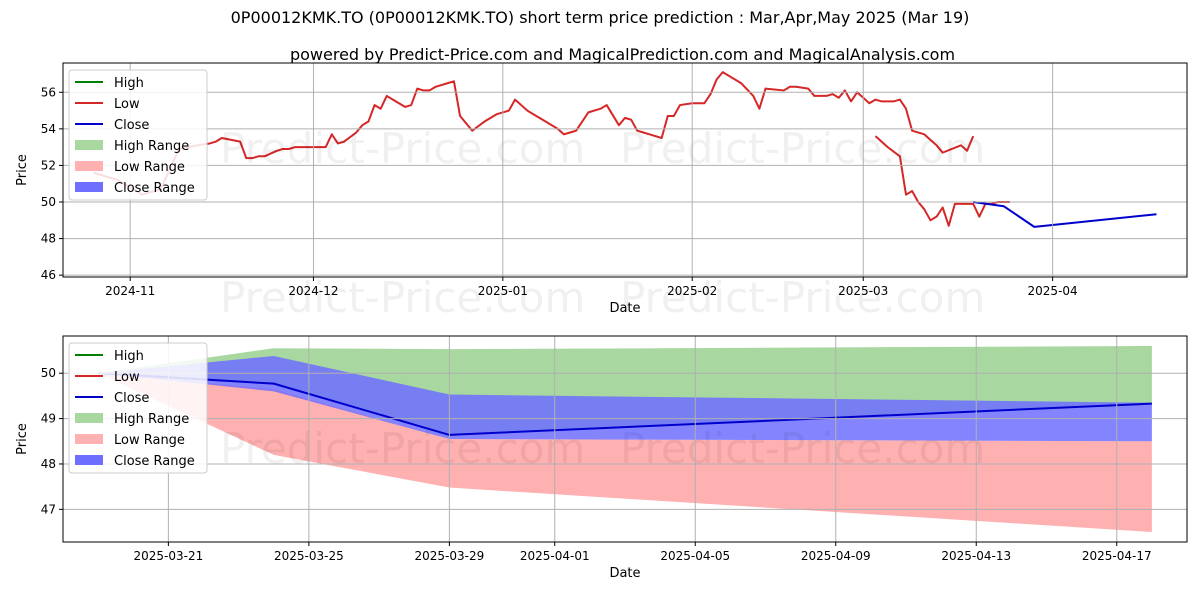  I want to click on chart1-legend-swatch-close-range, so click(89, 187).